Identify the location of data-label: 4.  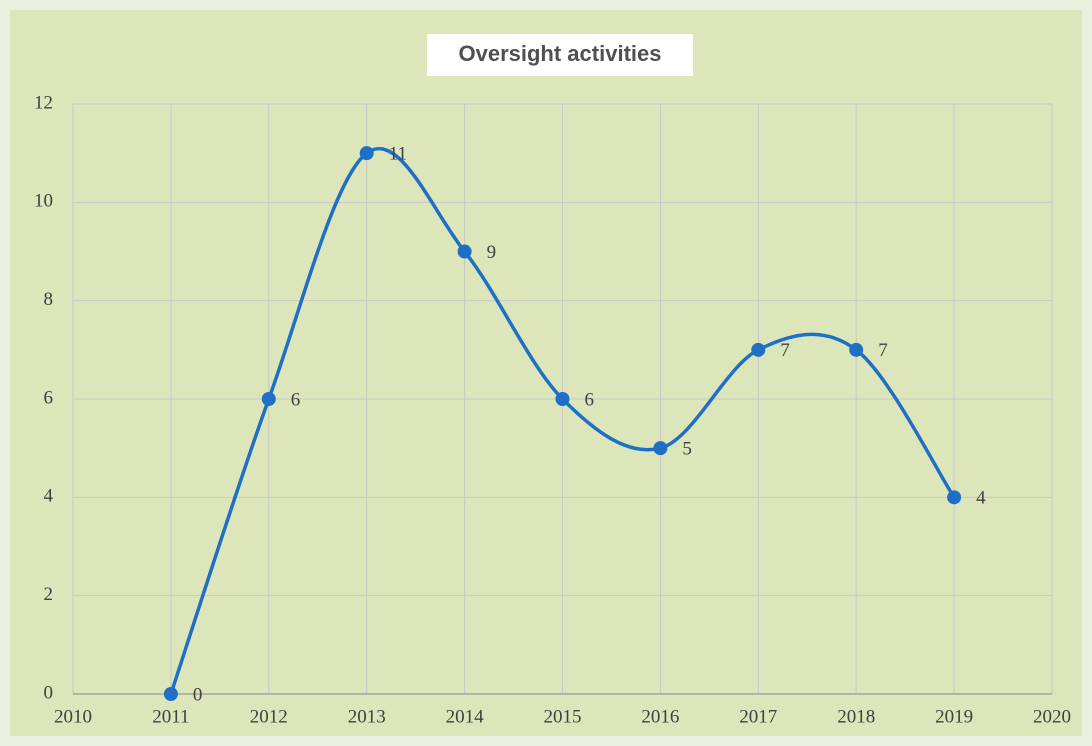
(981, 498).